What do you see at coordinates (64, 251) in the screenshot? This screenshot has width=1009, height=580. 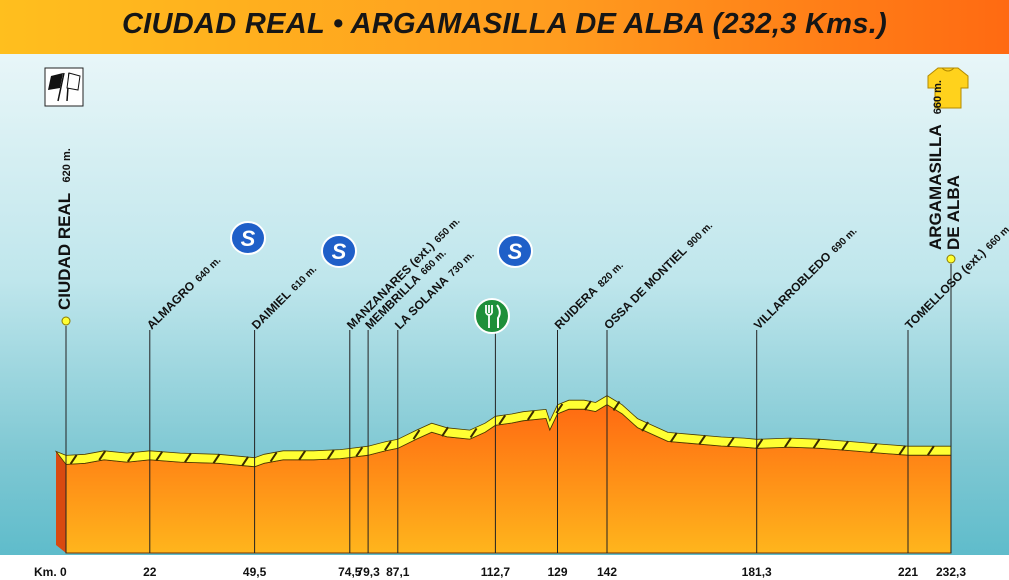 I see `start-name: CIUDAD REAL` at bounding box center [64, 251].